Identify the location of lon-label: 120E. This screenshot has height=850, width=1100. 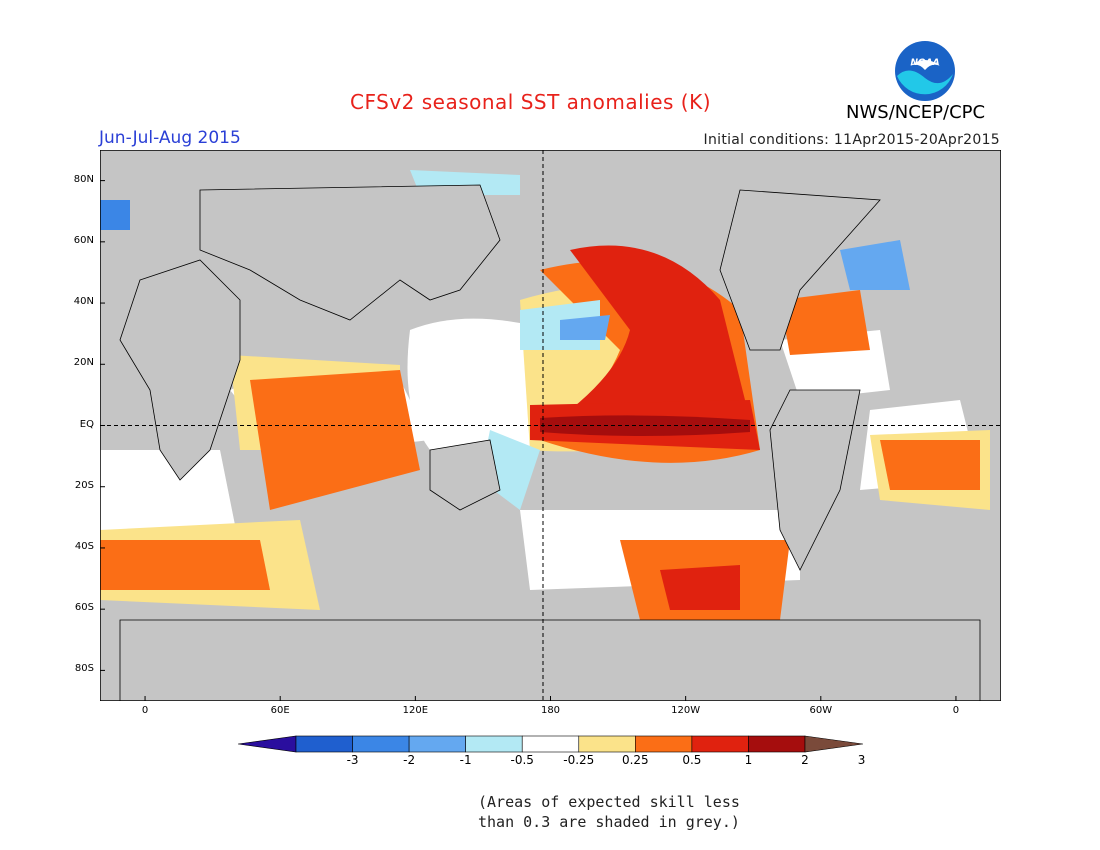
(415, 710).